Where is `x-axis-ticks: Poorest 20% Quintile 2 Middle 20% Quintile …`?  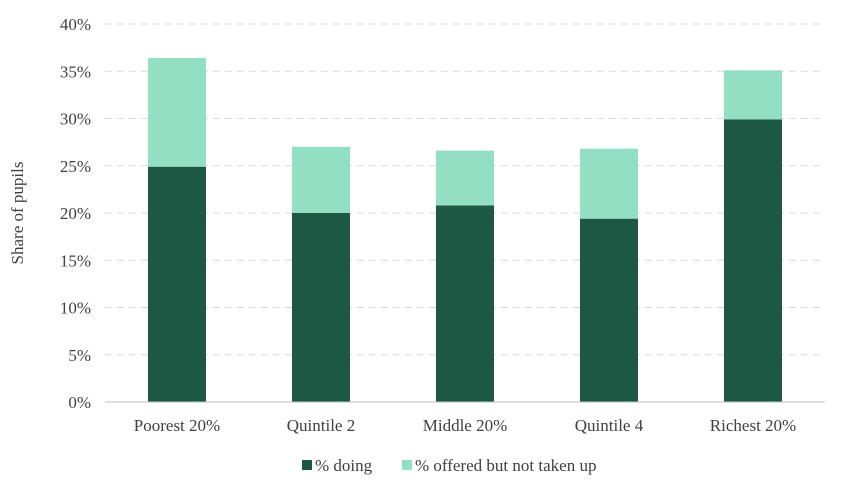
x-axis-ticks: Poorest 20% Quintile 2 Middle 20% Quintile … is located at coordinates (465, 425).